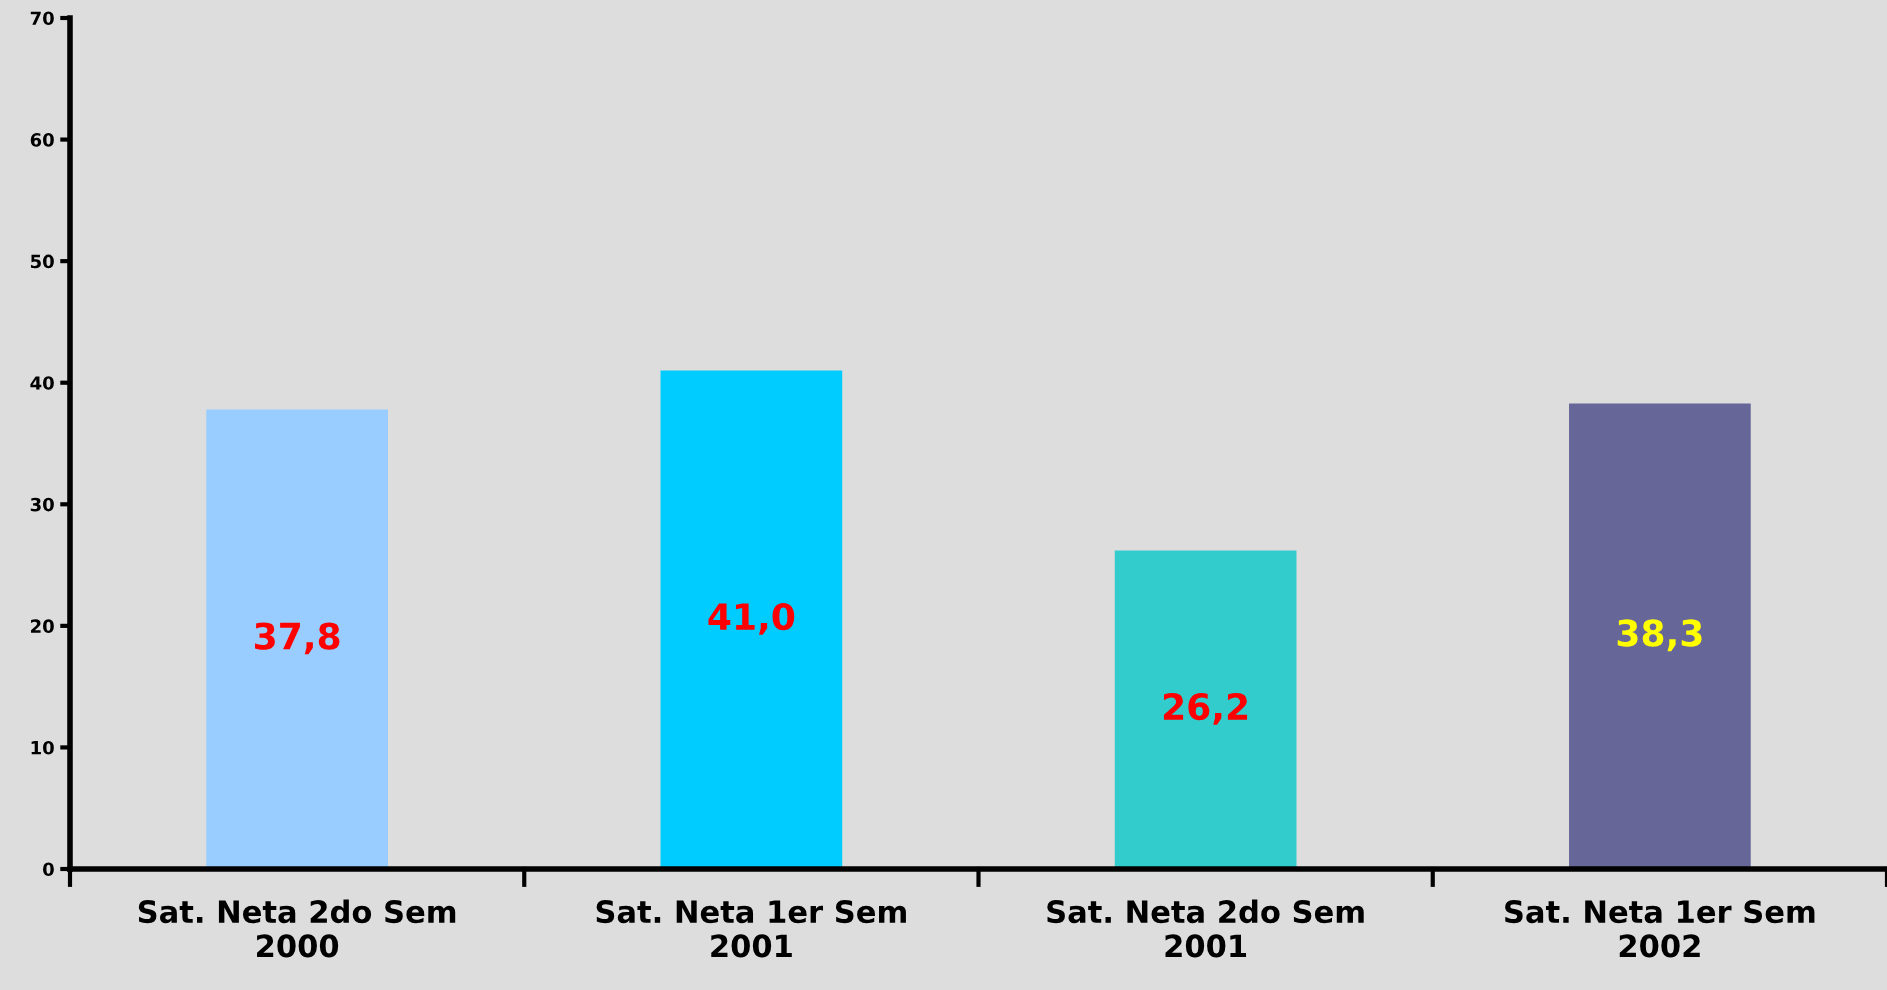  What do you see at coordinates (42, 504) in the screenshot?
I see `y-tick-label: 30` at bounding box center [42, 504].